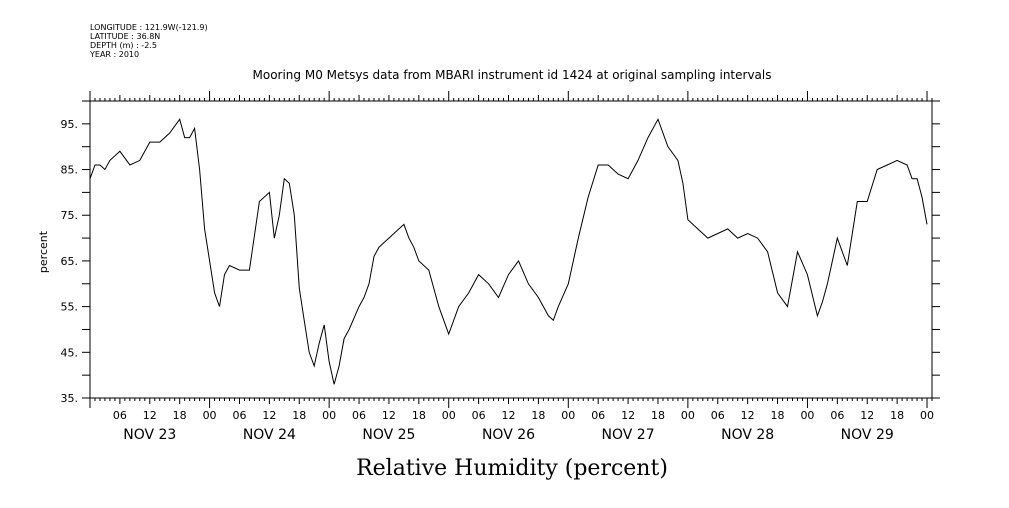 The image size is (1009, 508). Describe the element at coordinates (70, 170) in the screenshot. I see `y-tick-label: 85.` at that location.